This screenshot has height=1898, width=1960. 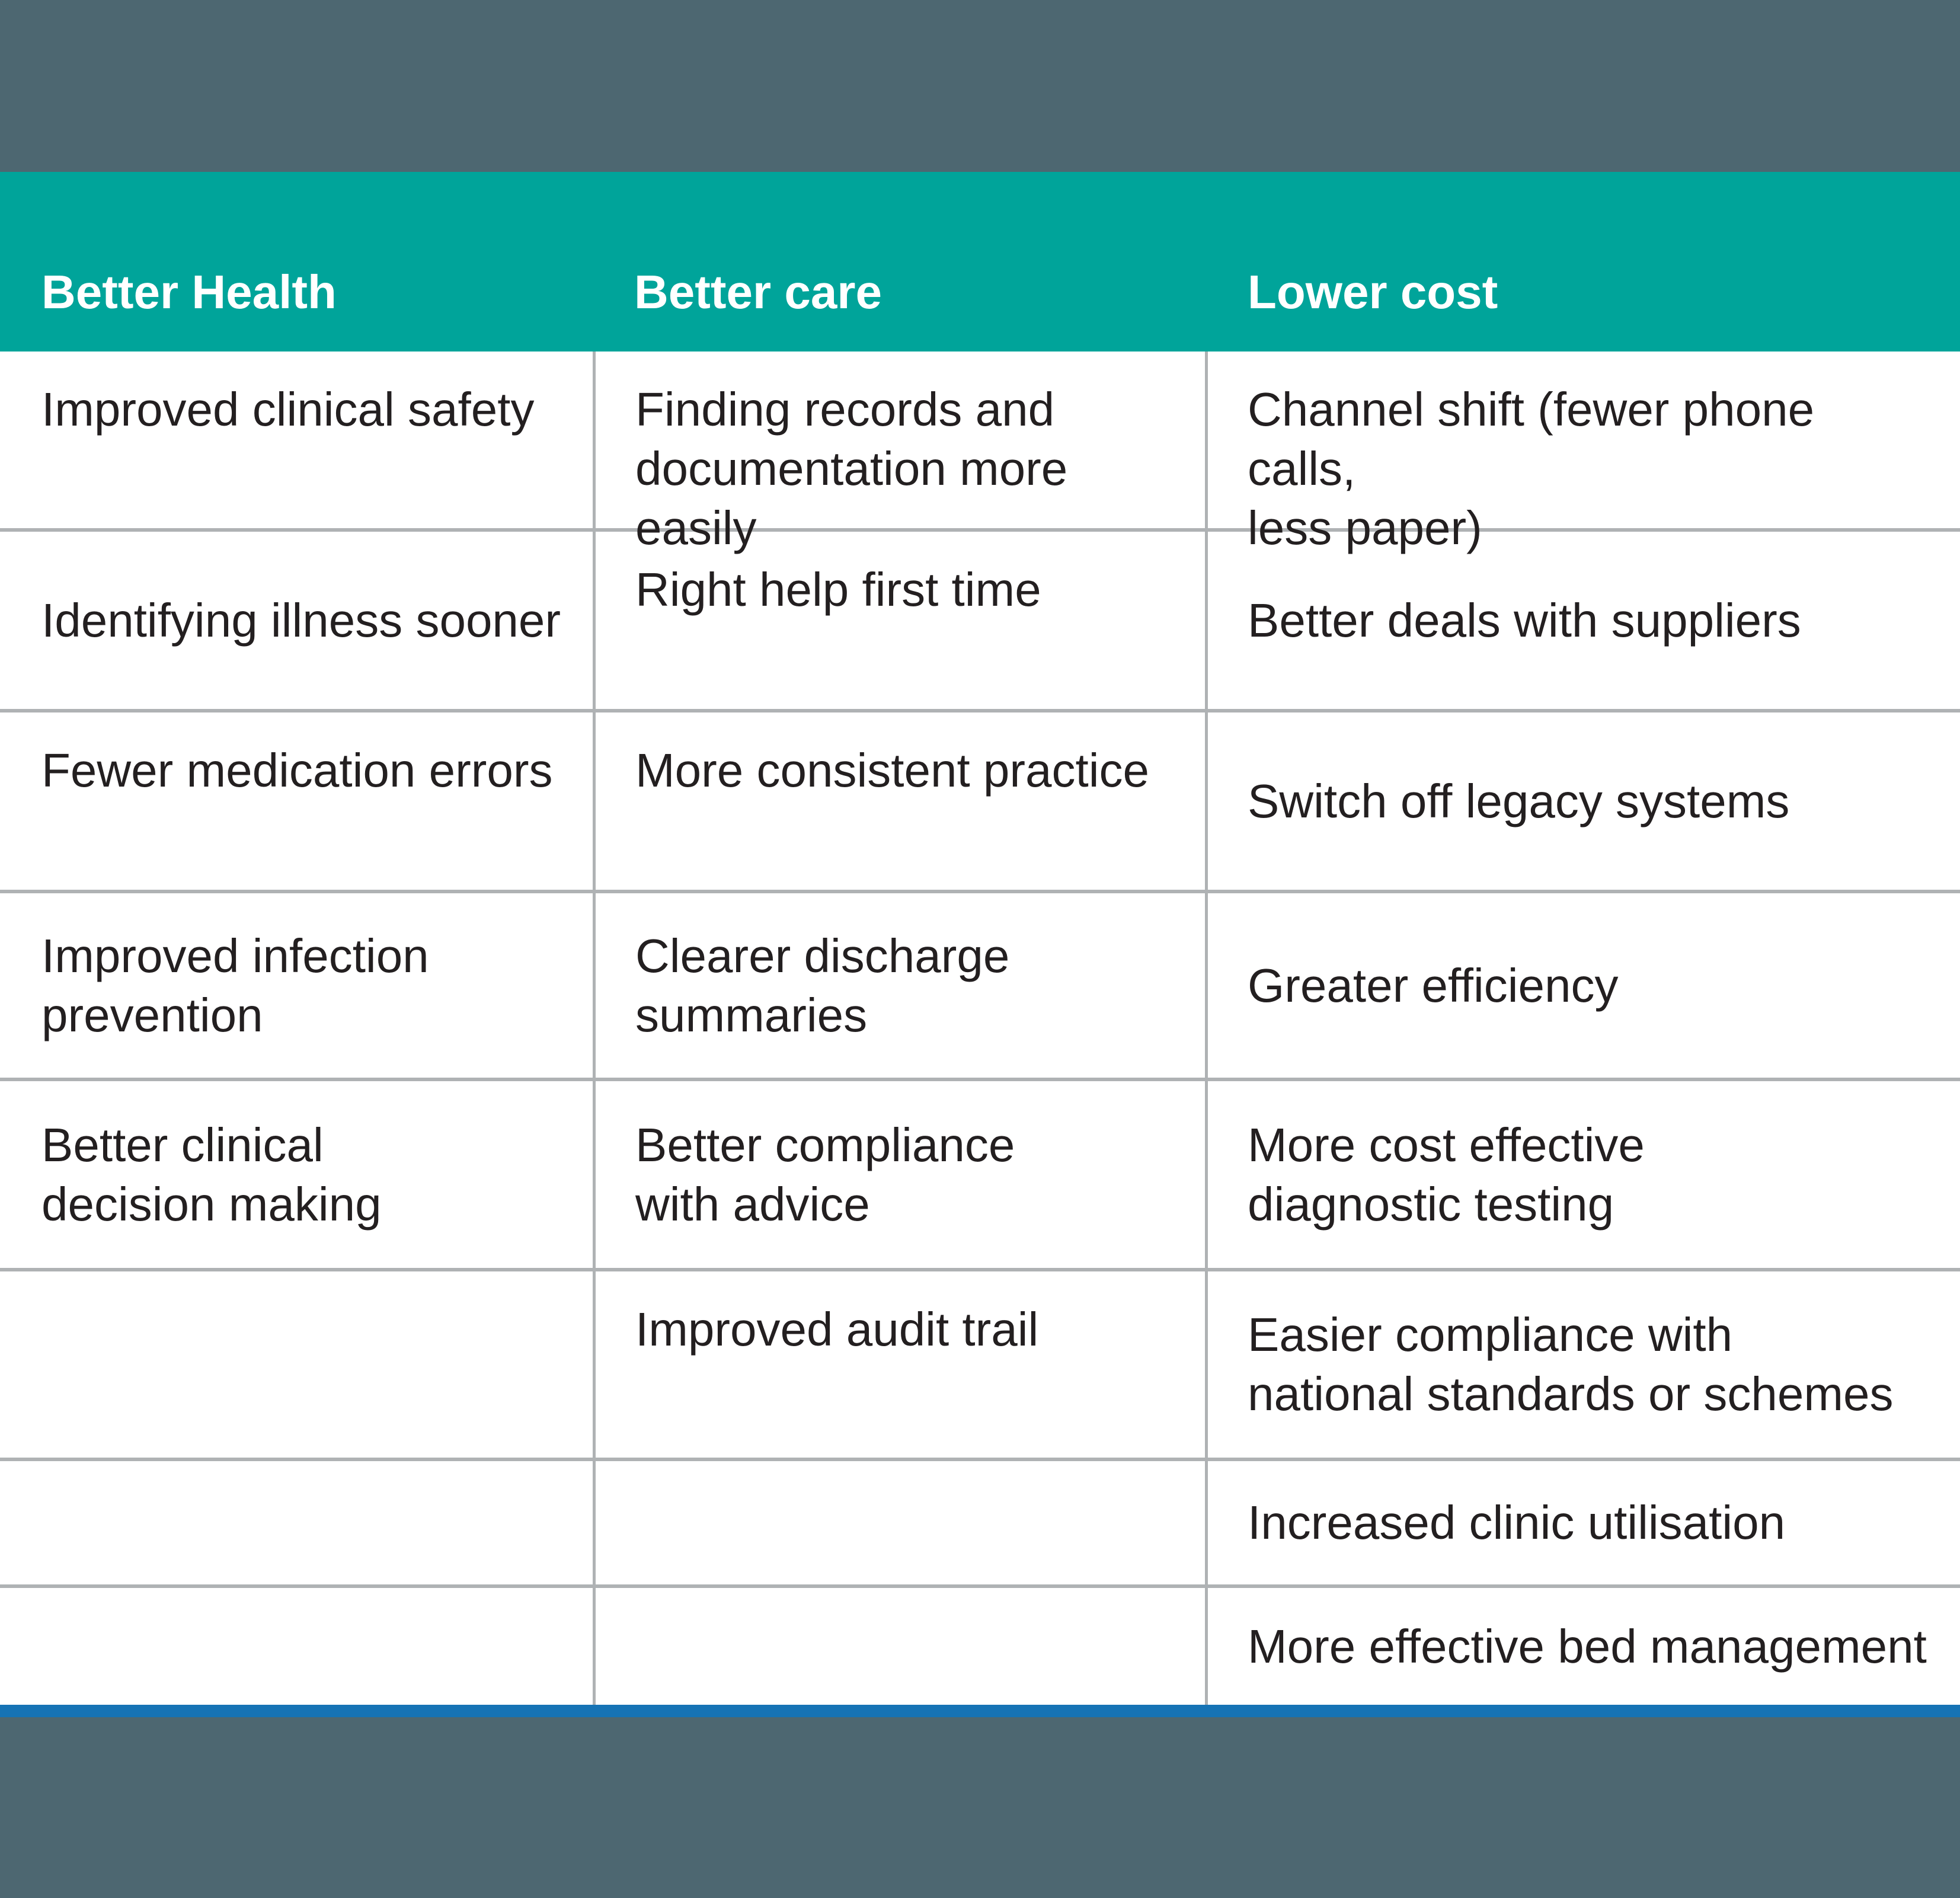 I want to click on cell-text: More consistent practice, so click(x=892, y=770).